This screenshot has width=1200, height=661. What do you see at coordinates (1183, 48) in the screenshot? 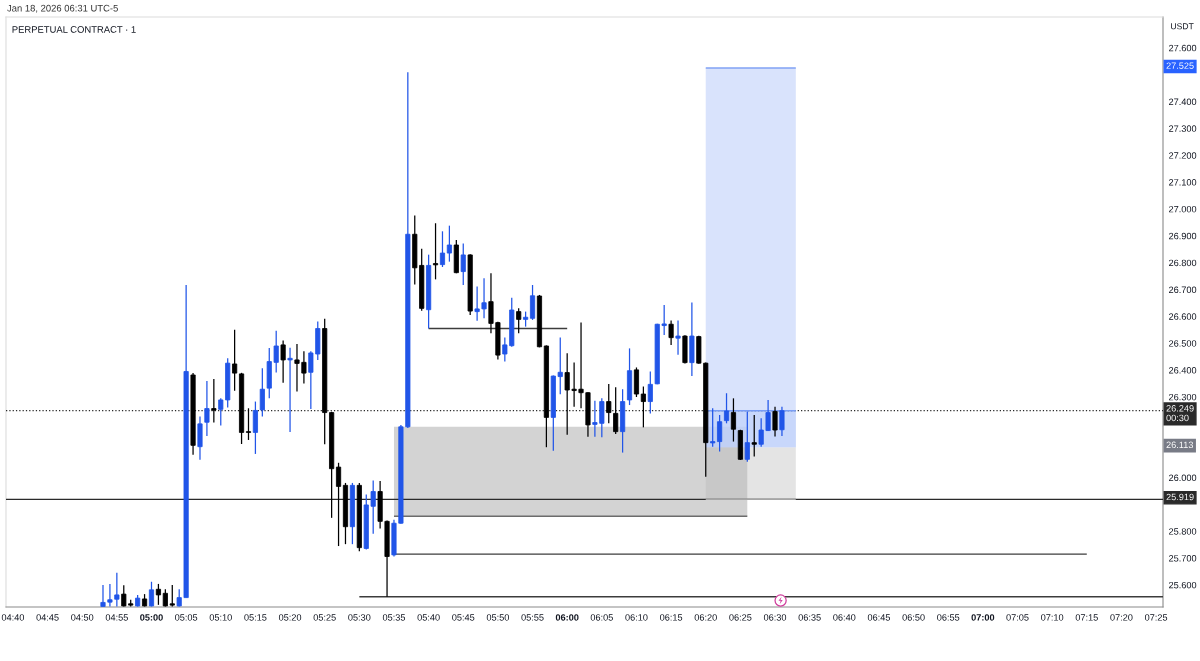
I see `y-tick-label: 27.600` at bounding box center [1183, 48].